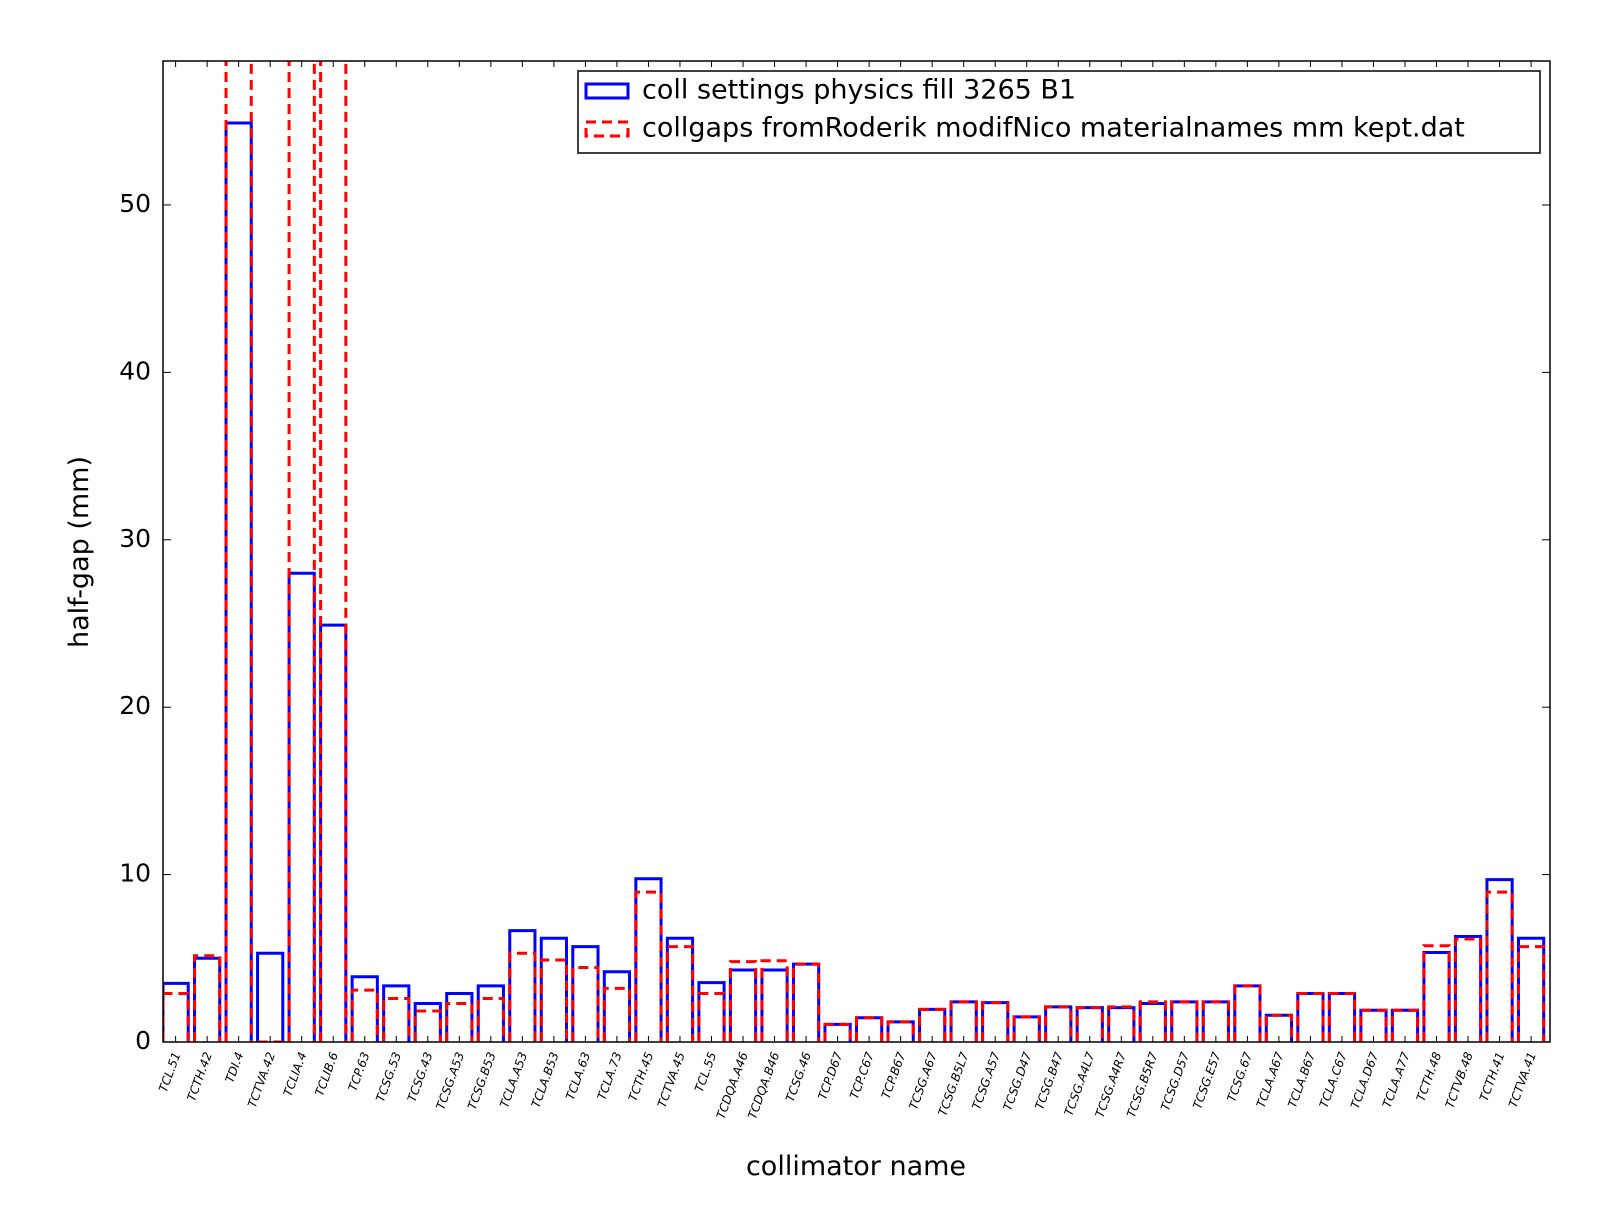 This screenshot has width=1612, height=1212. I want to click on y-axis-label: half-gap (mm), so click(79, 552).